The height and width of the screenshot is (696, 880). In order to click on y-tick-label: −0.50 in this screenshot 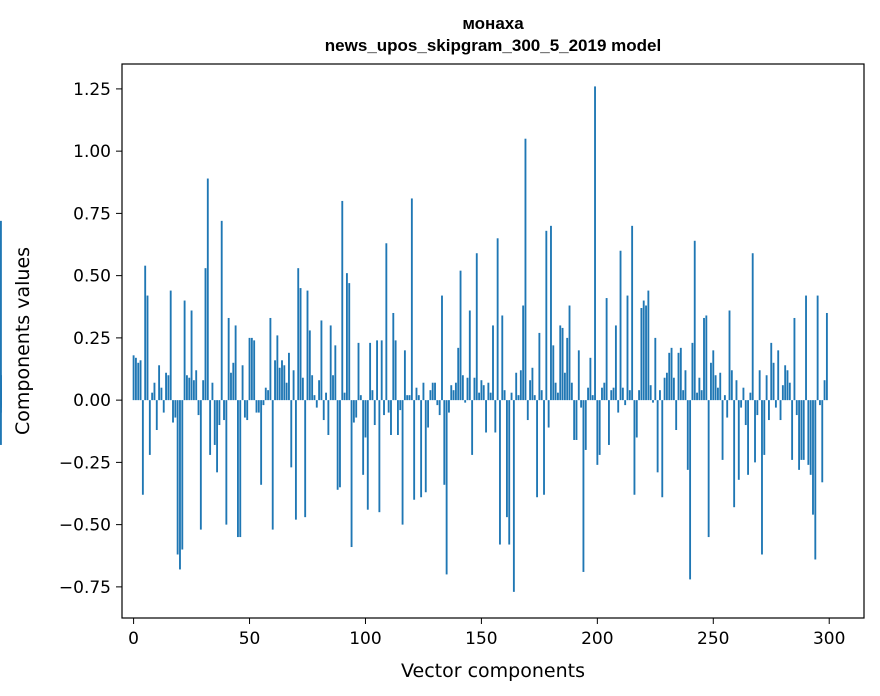, I will do `click(85, 526)`.